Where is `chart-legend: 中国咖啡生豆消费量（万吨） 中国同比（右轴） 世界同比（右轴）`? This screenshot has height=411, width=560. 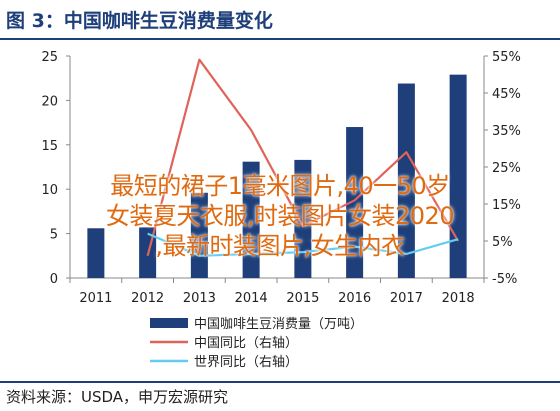 chart-legend: 中国咖啡生豆消费量（万吨） 中国同比（右轴） 世界同比（右轴） is located at coordinates (256, 343).